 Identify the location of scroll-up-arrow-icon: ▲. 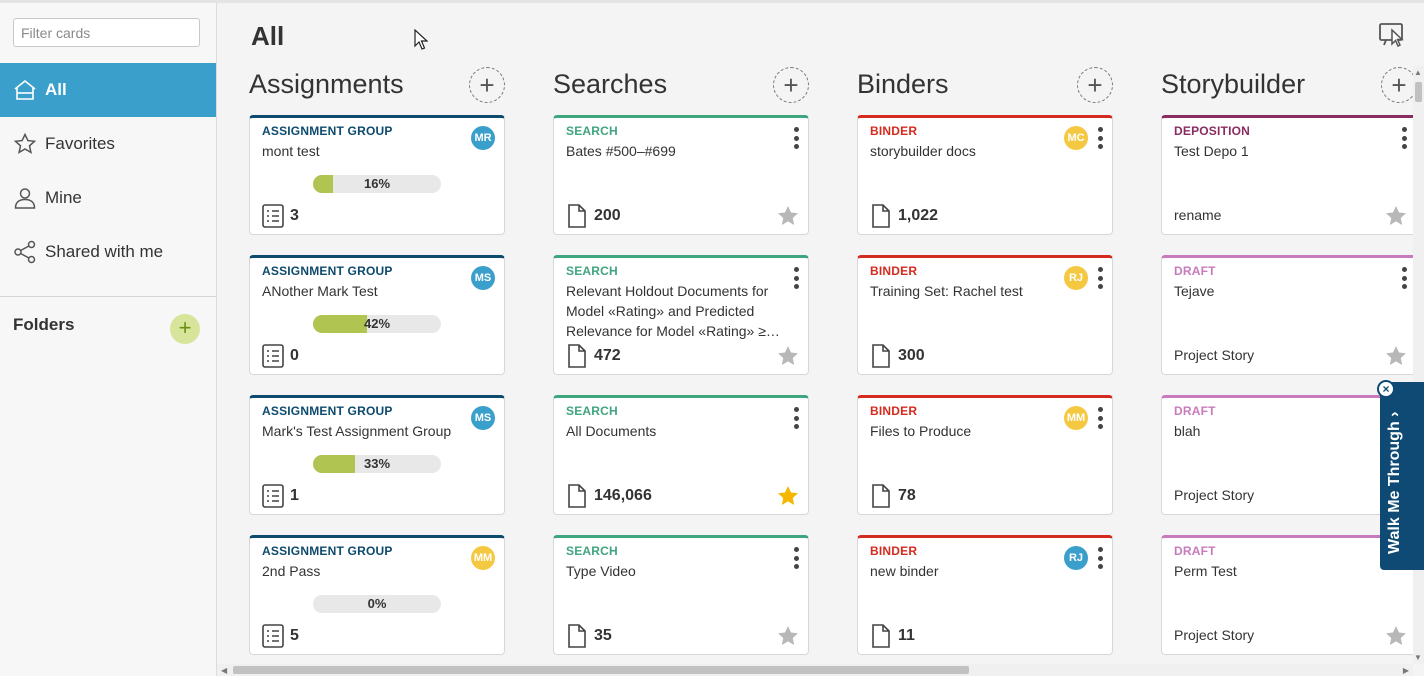
(1418, 72).